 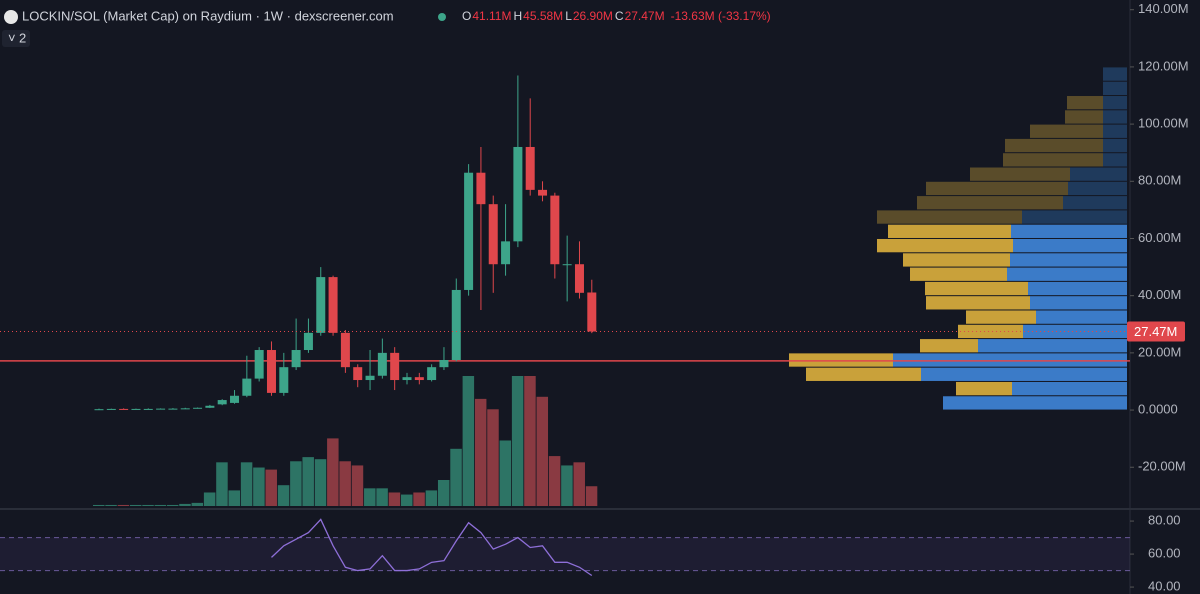 I want to click on indicator-count: 2, so click(x=22, y=37).